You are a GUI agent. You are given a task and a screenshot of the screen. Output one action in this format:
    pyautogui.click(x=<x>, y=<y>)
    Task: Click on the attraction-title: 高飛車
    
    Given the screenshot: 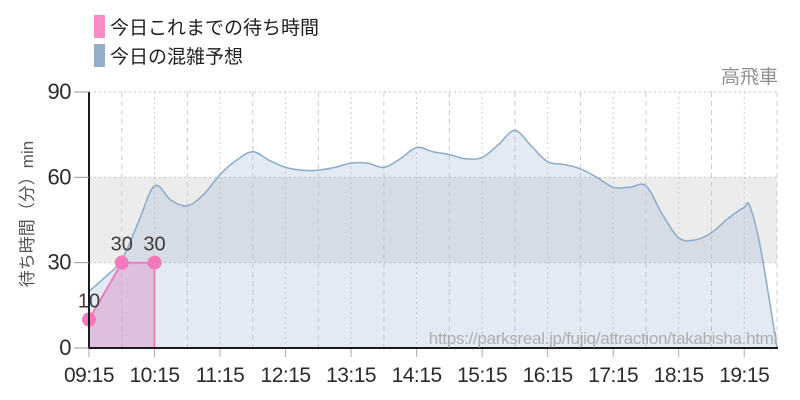 What is the action you would take?
    pyautogui.click(x=749, y=77)
    